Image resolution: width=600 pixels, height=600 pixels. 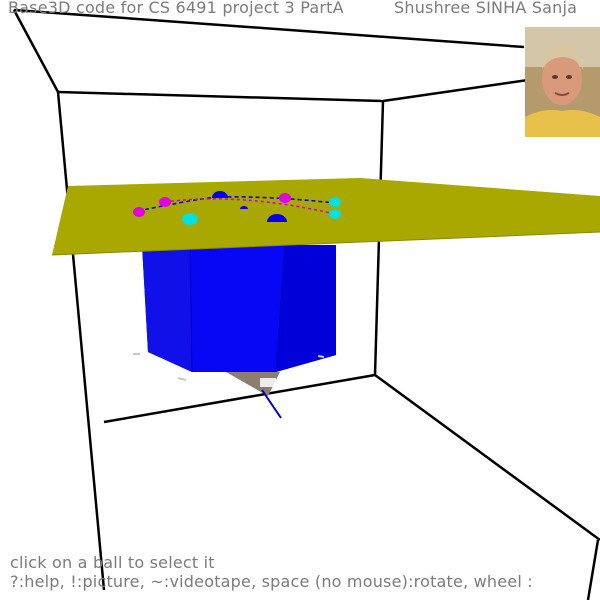 I want to click on project-title: Base3D code for CS 6491 project 3 PartA, so click(x=176, y=8).